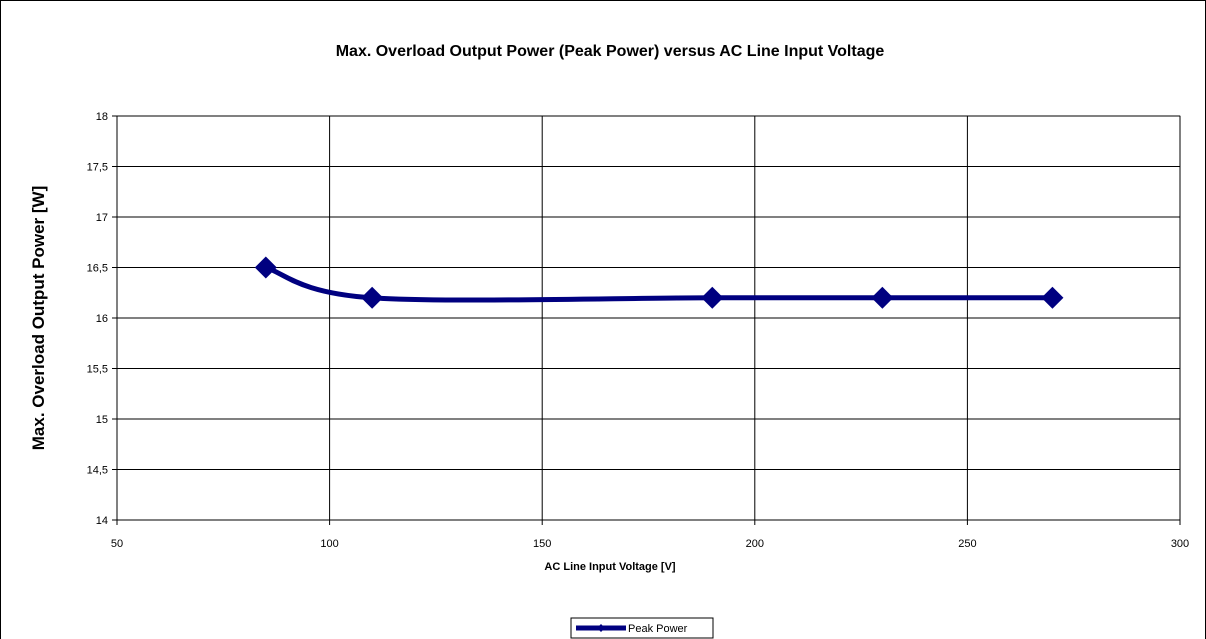 Image resolution: width=1206 pixels, height=639 pixels. I want to click on x-tick-label: 100, so click(329, 544).